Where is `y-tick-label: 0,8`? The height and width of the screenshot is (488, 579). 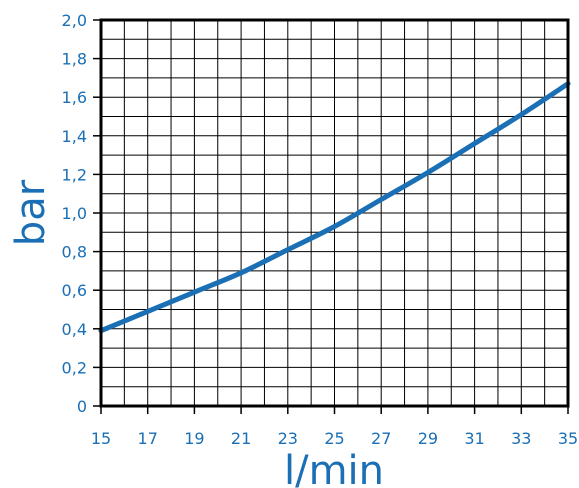 y-tick-label: 0,8 is located at coordinates (74, 252).